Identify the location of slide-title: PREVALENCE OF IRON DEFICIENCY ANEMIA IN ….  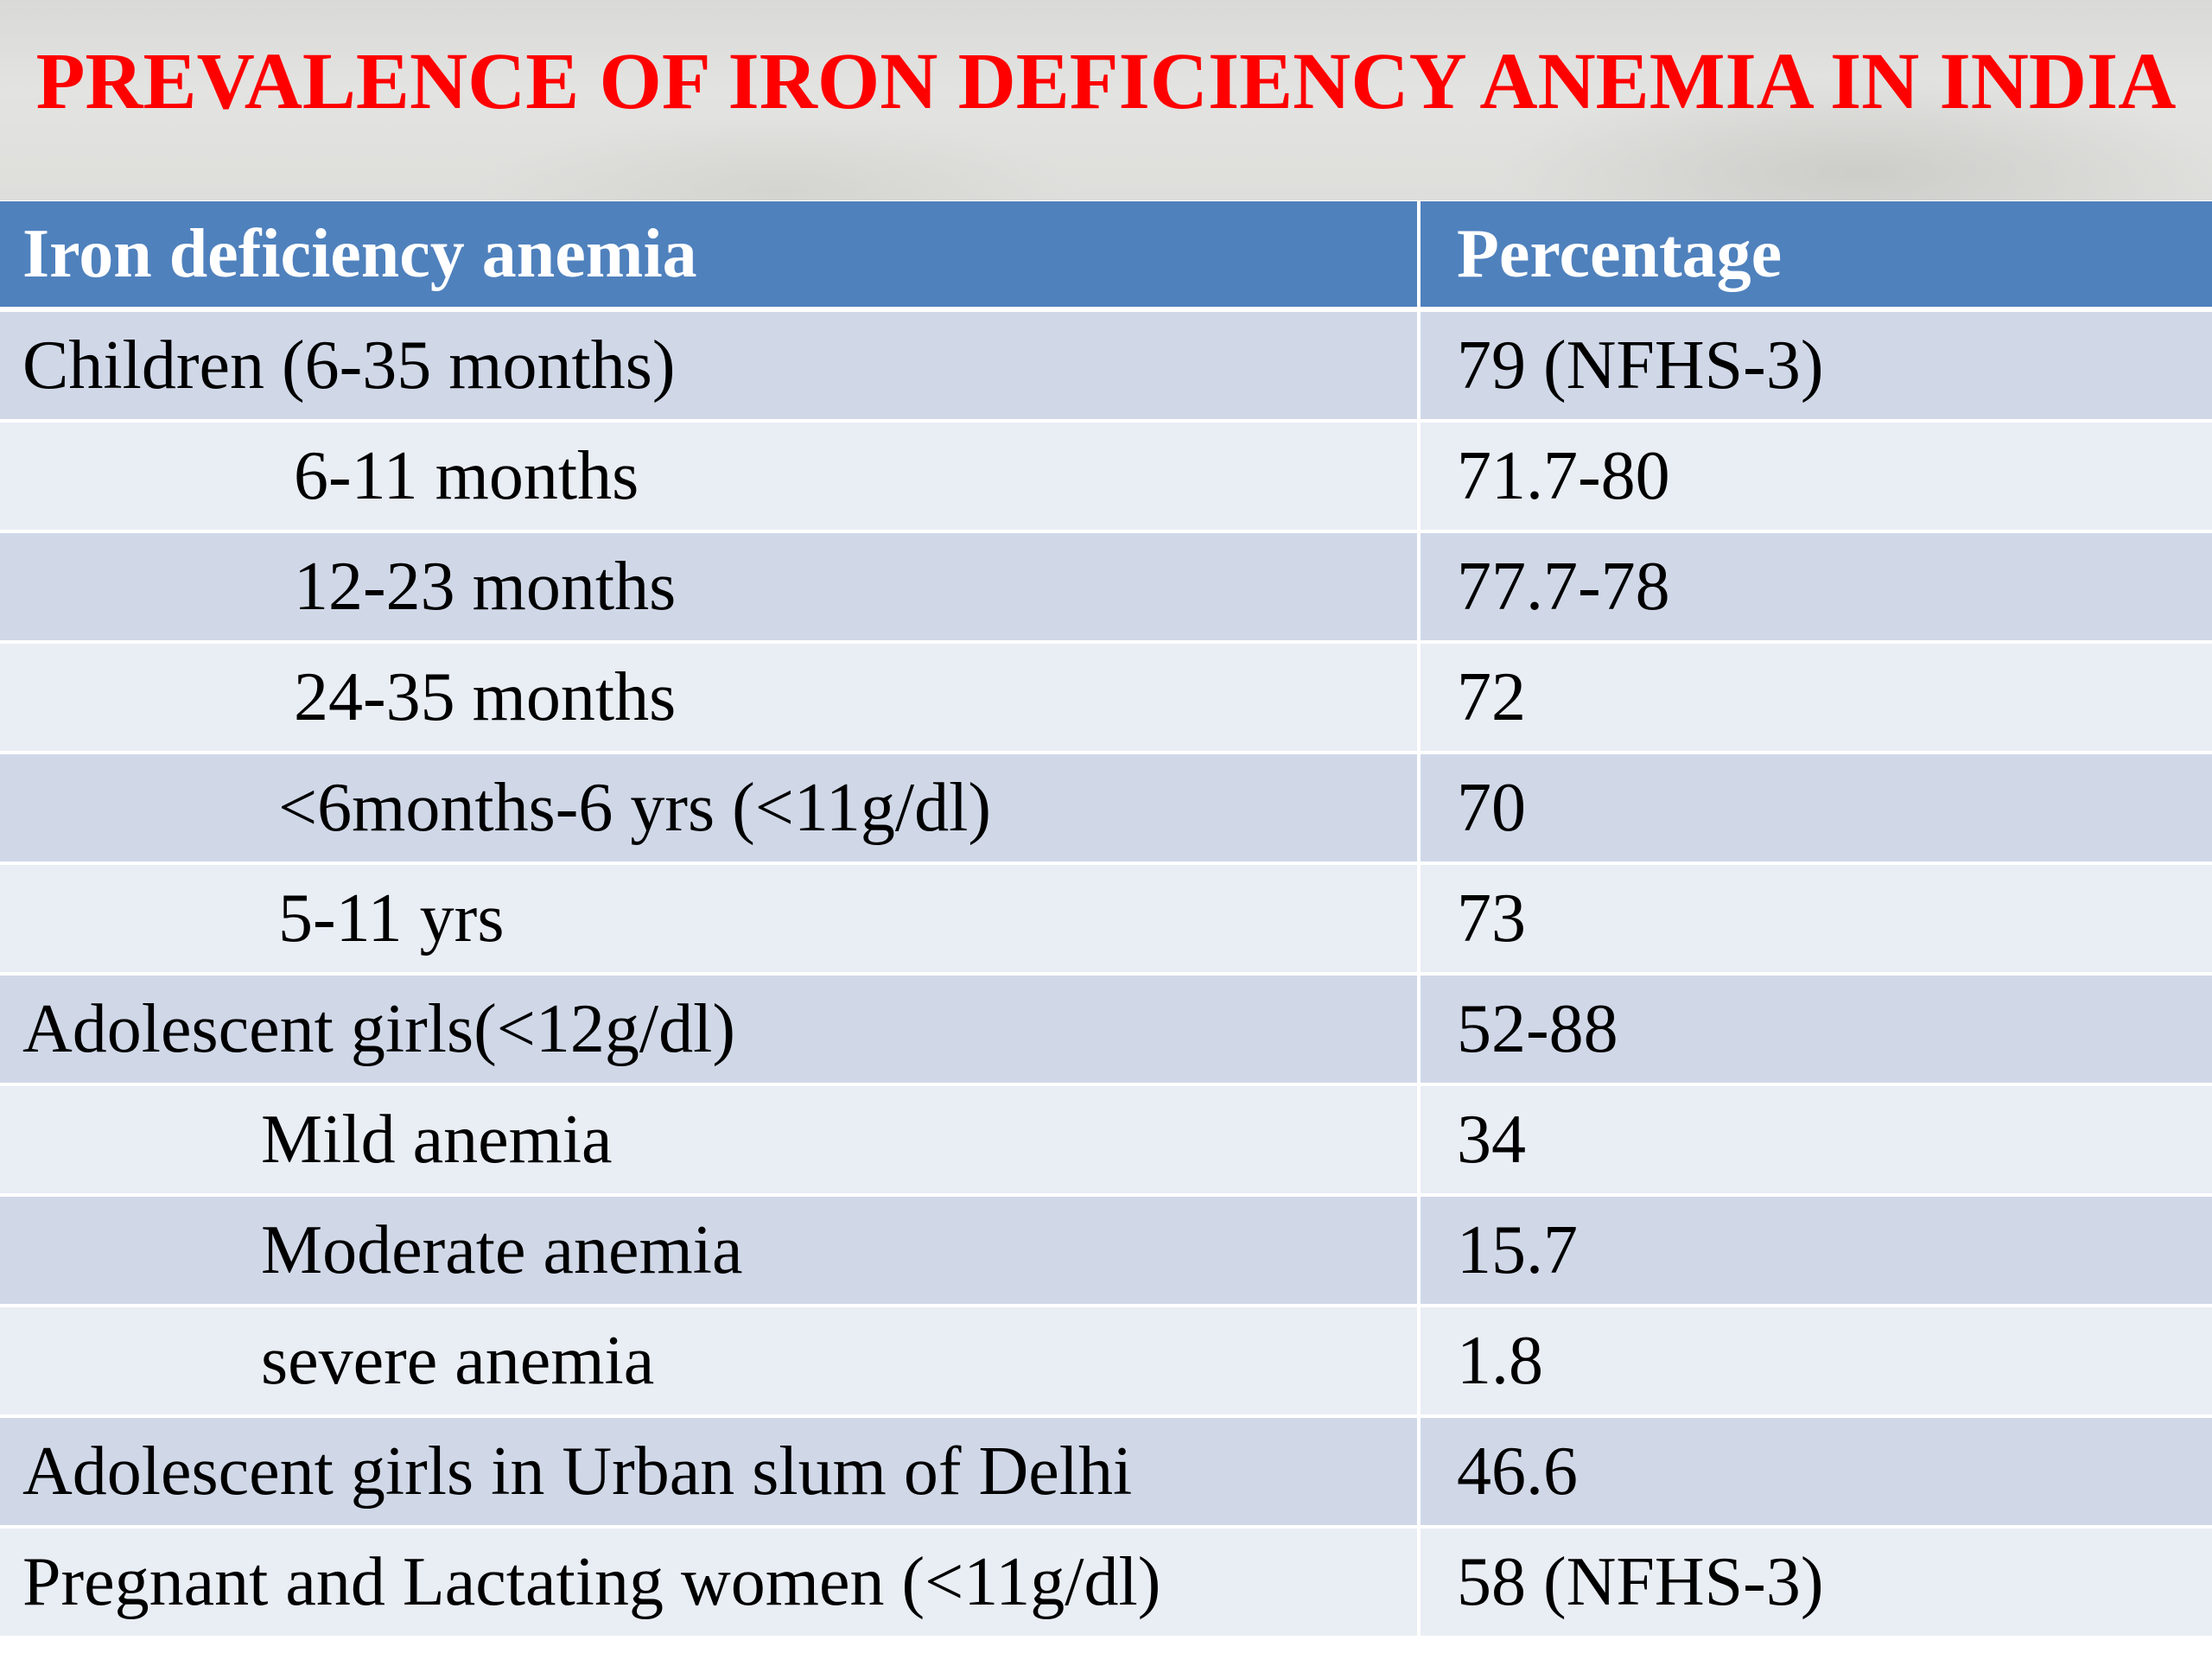
(1106, 81).